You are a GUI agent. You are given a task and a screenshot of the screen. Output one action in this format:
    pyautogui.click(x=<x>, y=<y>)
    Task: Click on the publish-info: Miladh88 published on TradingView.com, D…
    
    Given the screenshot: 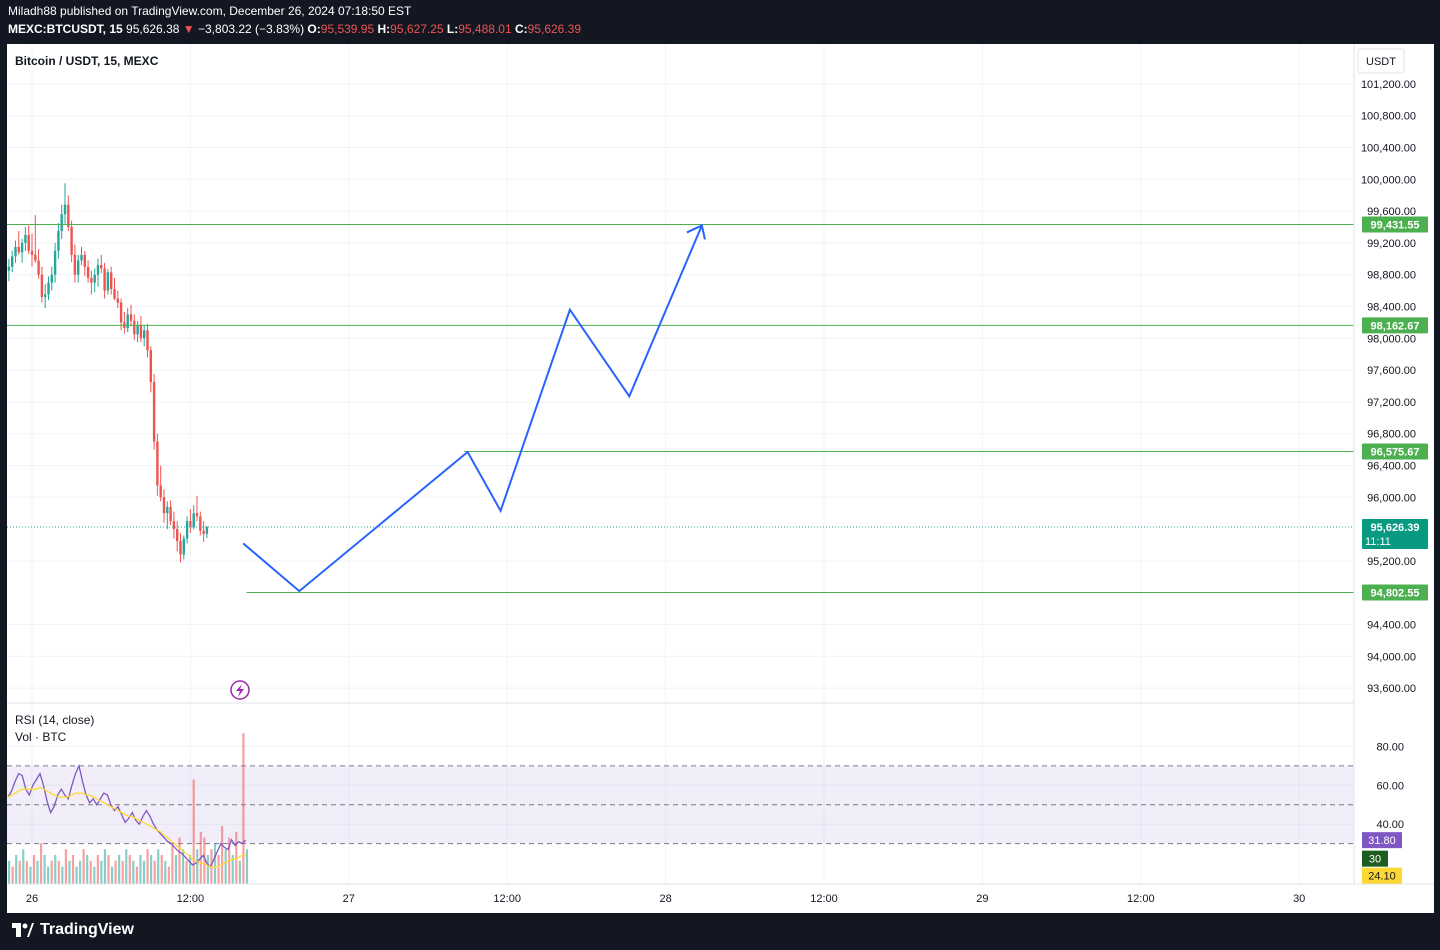 What is the action you would take?
    pyautogui.click(x=210, y=11)
    